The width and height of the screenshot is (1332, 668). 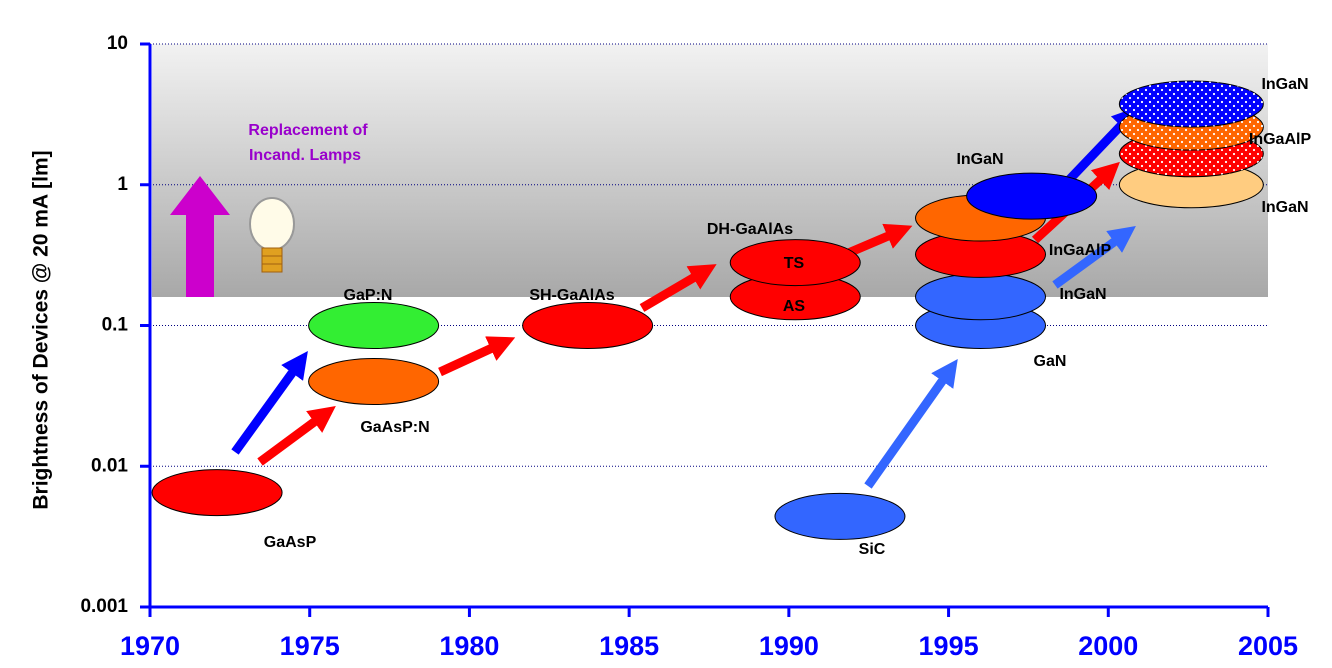 What do you see at coordinates (394, 427) in the screenshot?
I see `annotation: GaAsP:N` at bounding box center [394, 427].